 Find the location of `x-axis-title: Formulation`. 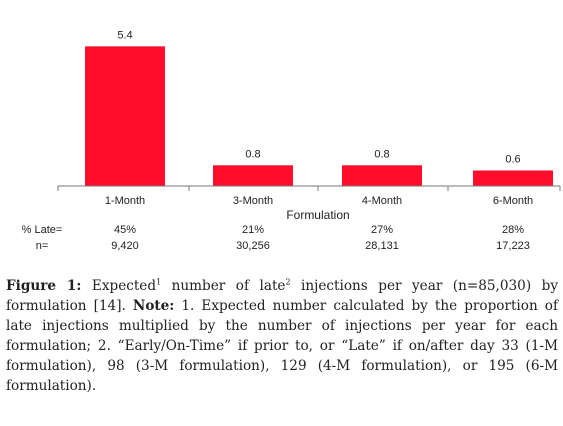

x-axis-title: Formulation is located at coordinates (317, 215).